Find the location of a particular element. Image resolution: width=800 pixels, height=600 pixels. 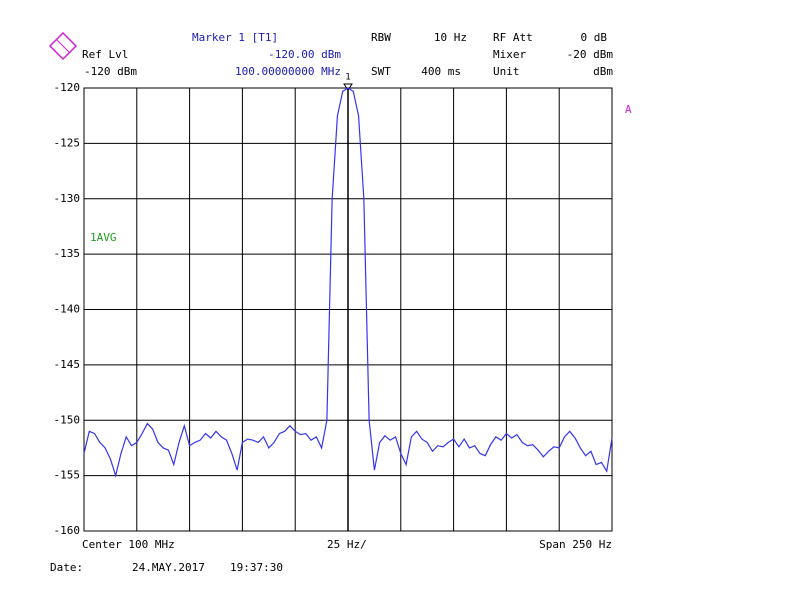

mixer: -20 dBm is located at coordinates (590, 54).